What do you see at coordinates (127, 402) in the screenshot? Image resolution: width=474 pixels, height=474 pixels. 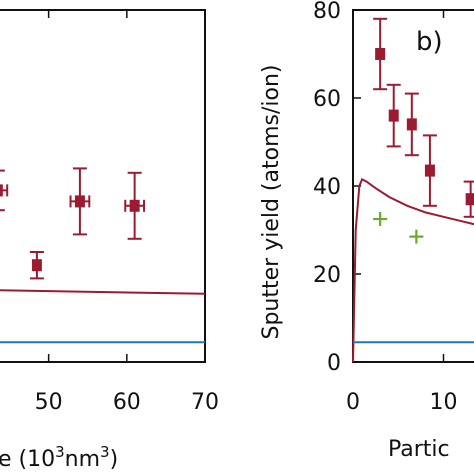 I see `x-tick-label: 60` at bounding box center [127, 402].